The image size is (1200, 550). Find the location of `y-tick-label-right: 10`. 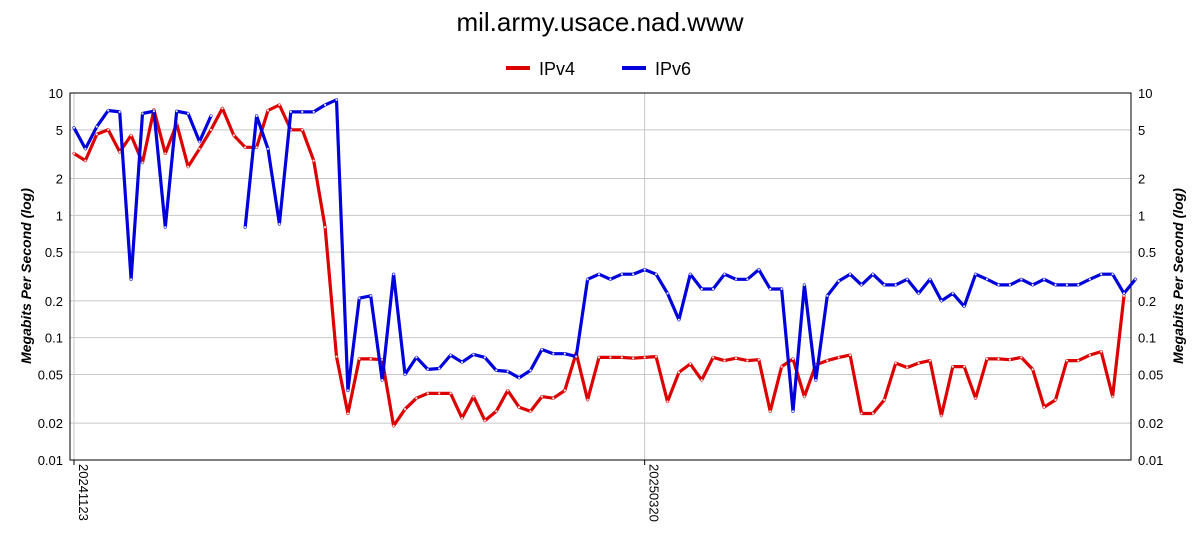

y-tick-label-right: 10 is located at coordinates (1145, 93).